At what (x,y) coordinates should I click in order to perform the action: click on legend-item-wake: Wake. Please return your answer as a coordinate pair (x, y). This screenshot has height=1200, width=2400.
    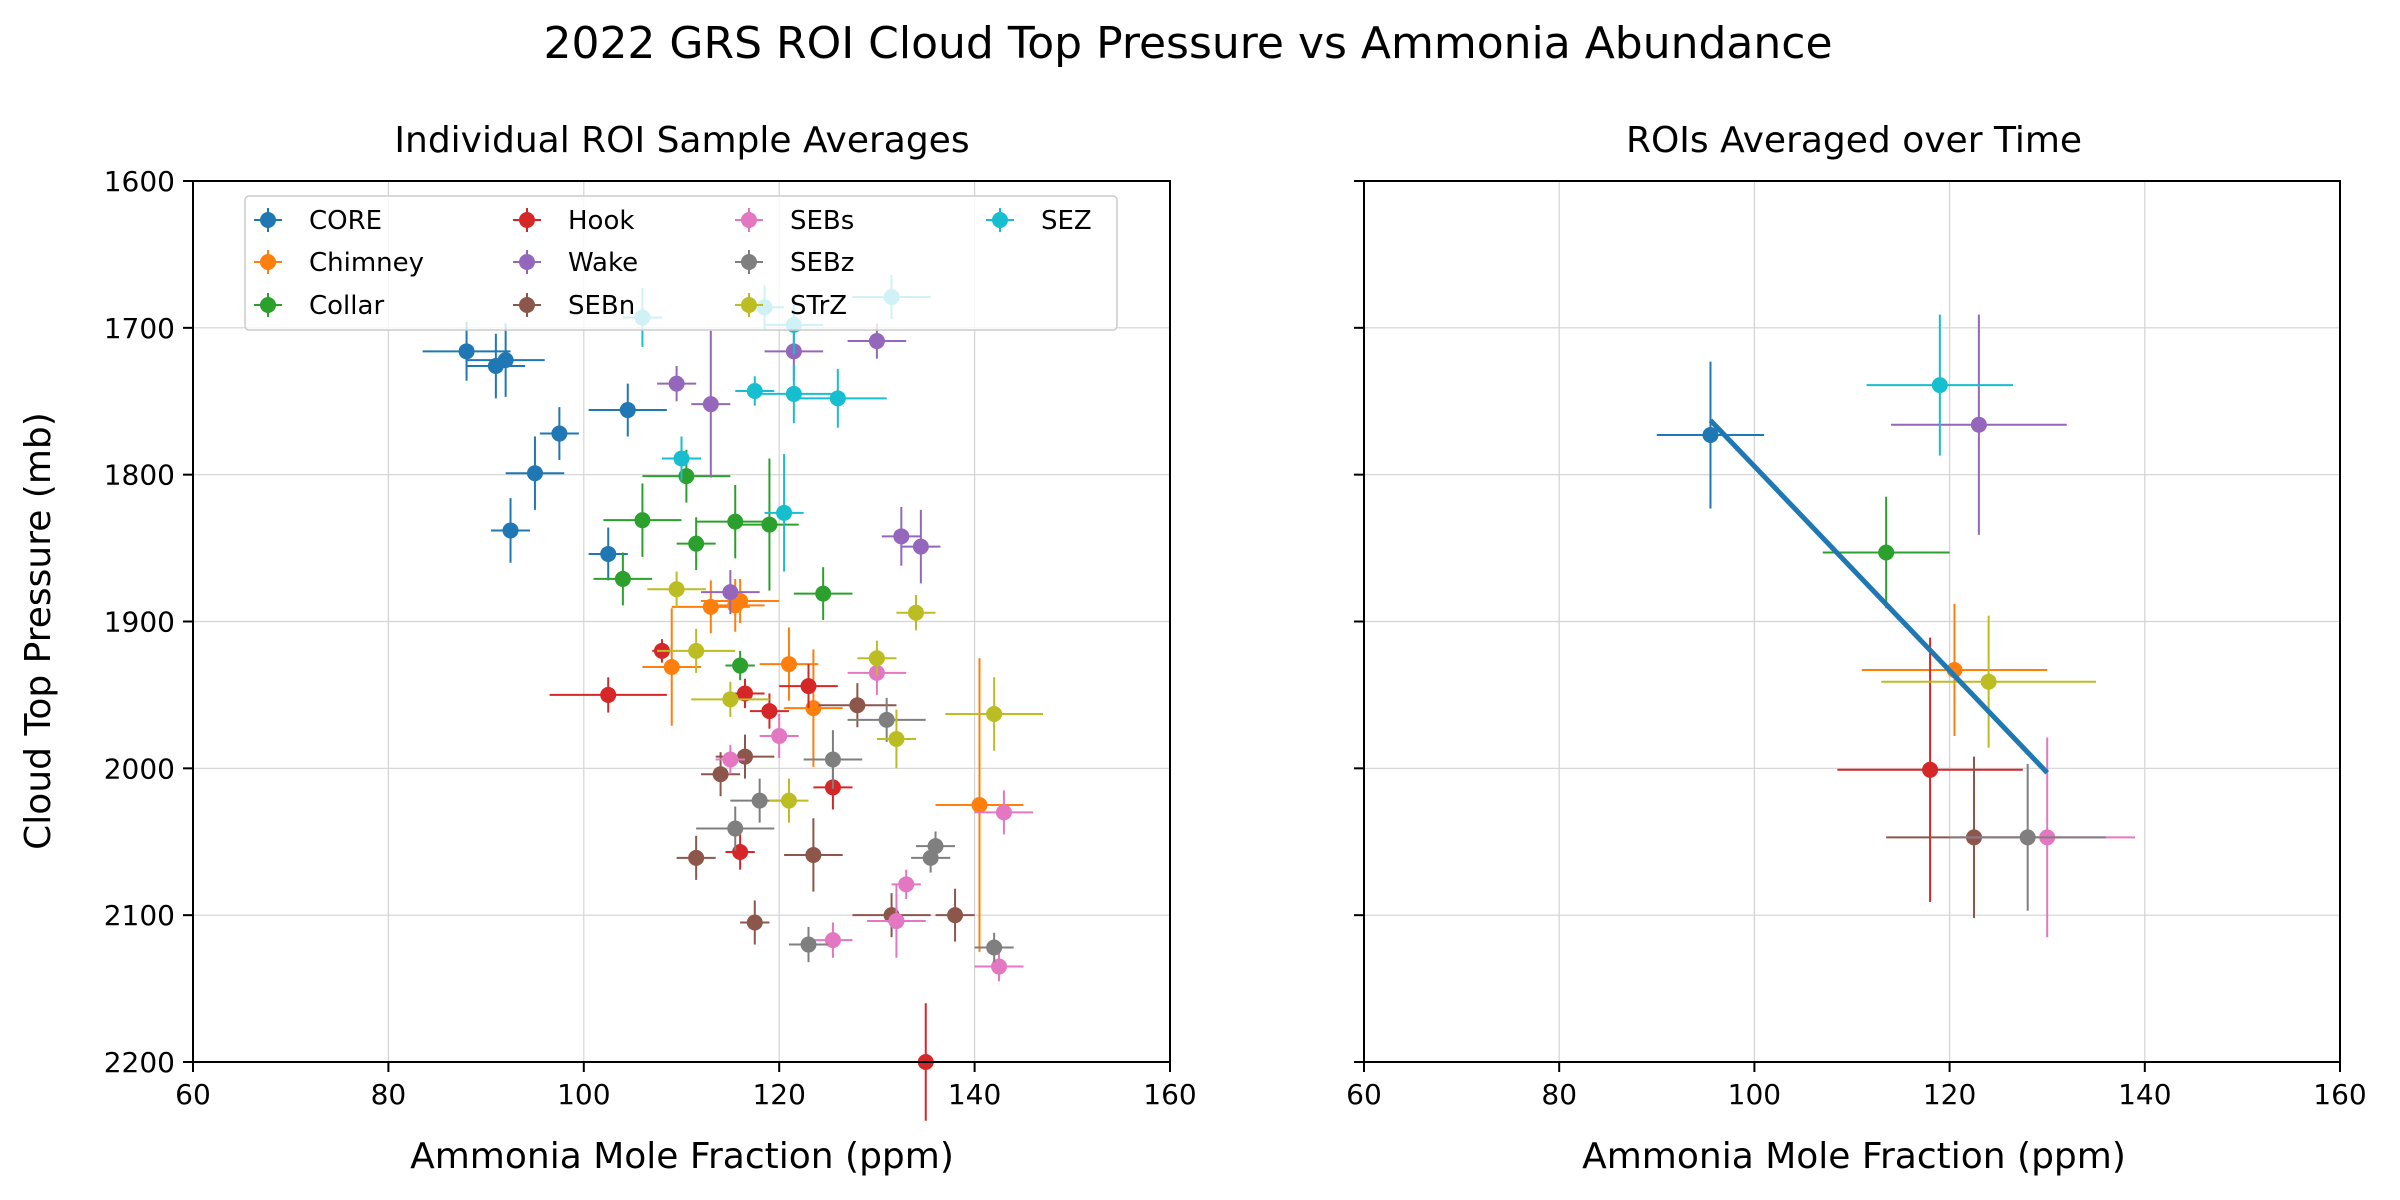
    Looking at the image, I should click on (575, 263).